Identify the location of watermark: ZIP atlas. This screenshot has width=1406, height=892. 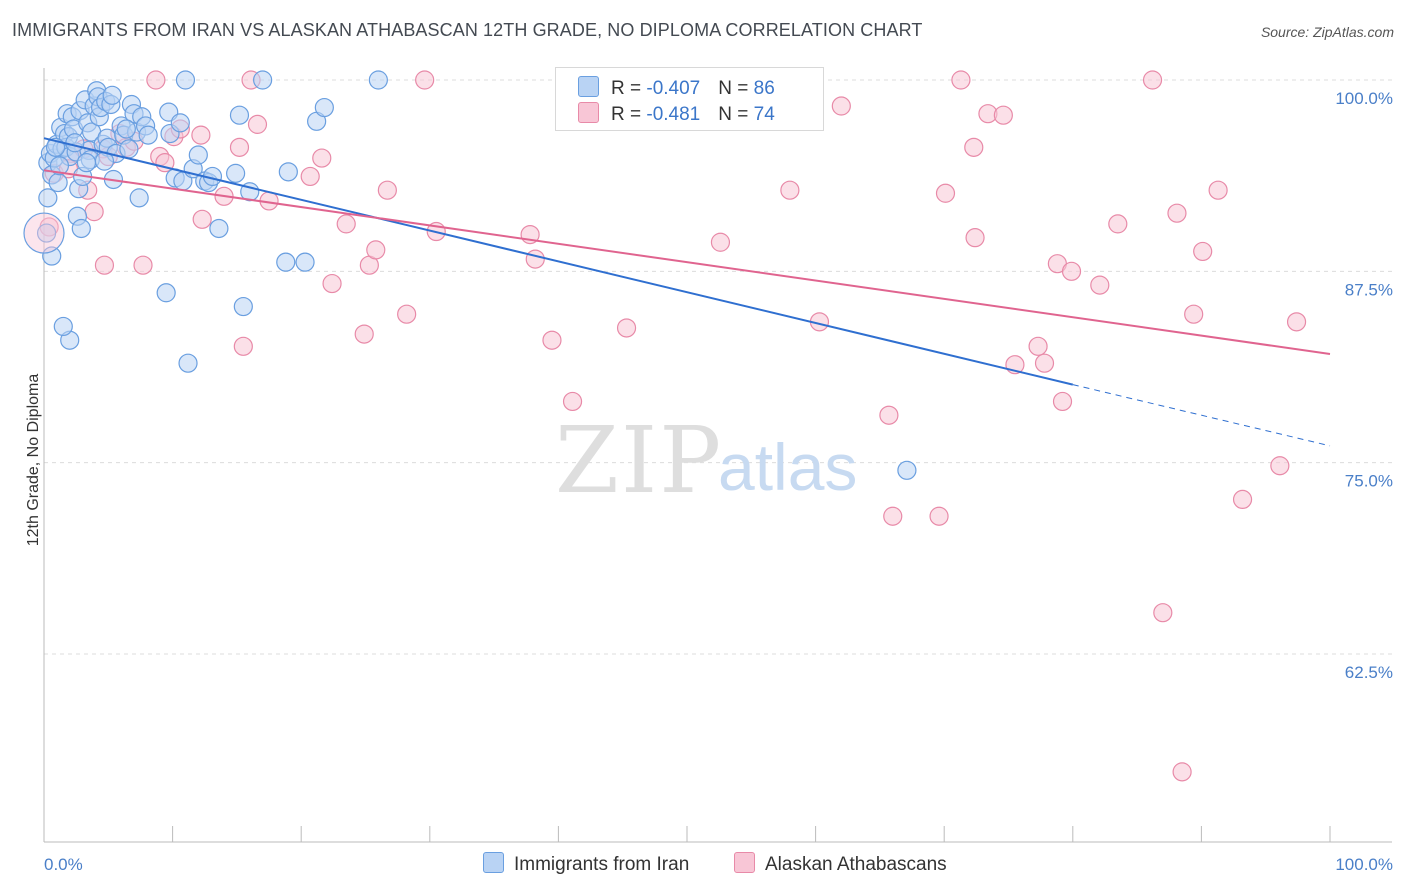
(706, 460).